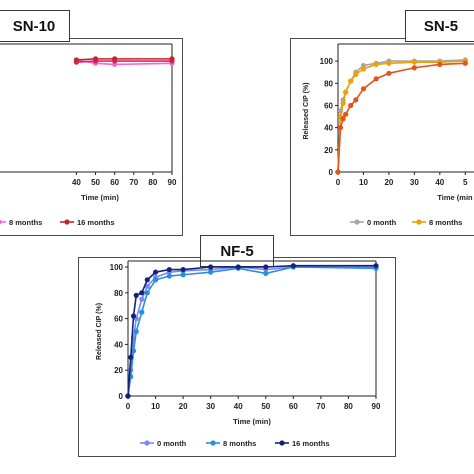 The height and width of the screenshot is (474, 474). I want to click on chart-sn10: 40 50 60 70 80 90 Time (min) 8 months 16 months, so click(88, 135).